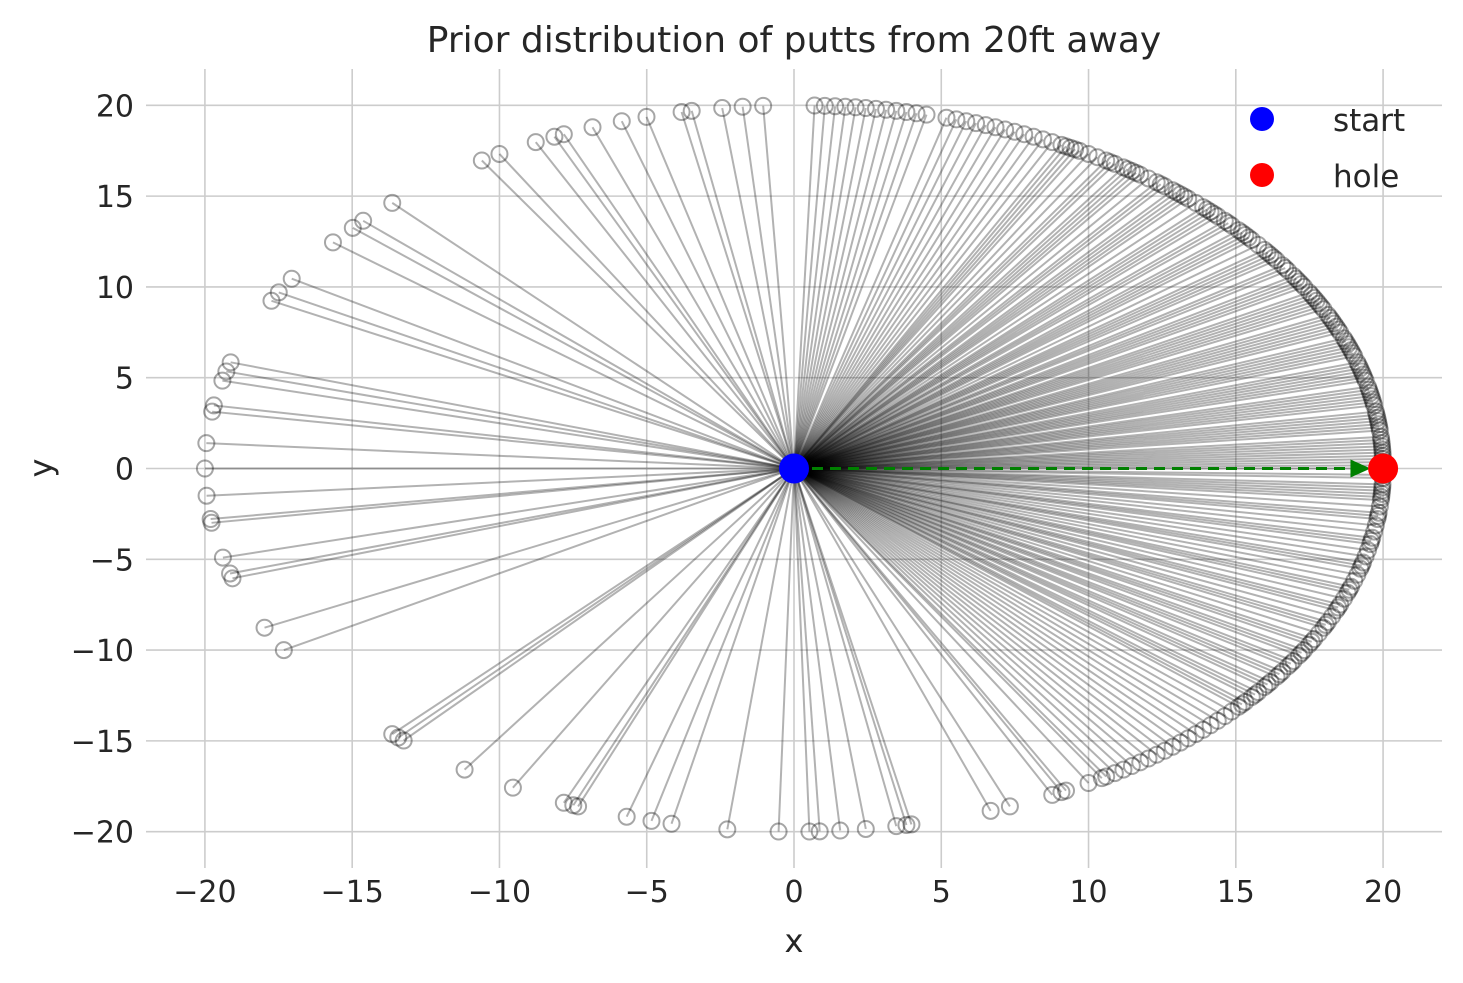 This screenshot has width=1463, height=983. Describe the element at coordinates (499, 892) in the screenshot. I see `x-tick-label: −10` at that location.